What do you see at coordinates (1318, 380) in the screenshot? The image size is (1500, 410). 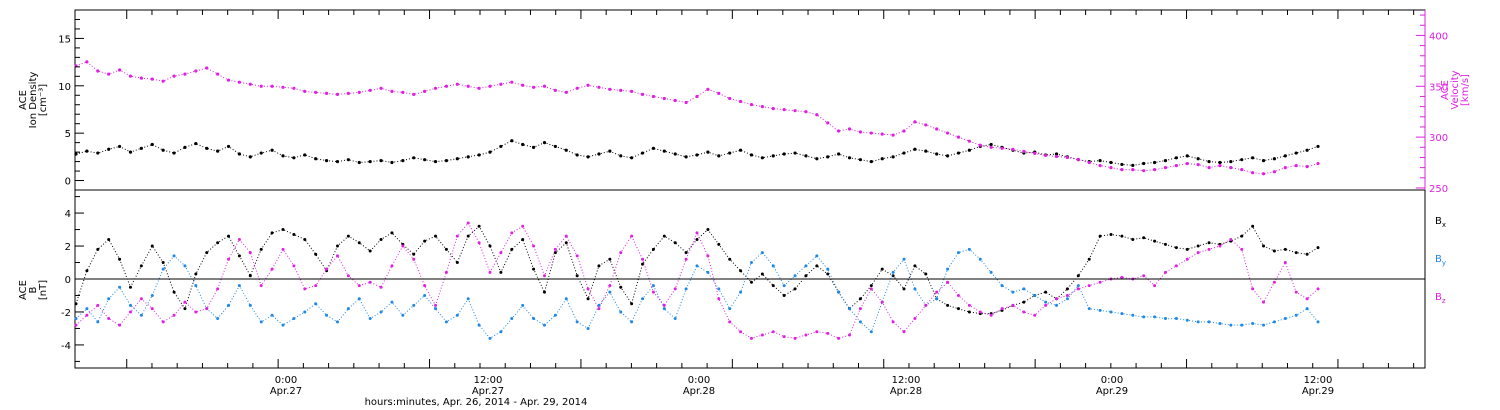 I see `x-tick-label-time: 12:00` at bounding box center [1318, 380].